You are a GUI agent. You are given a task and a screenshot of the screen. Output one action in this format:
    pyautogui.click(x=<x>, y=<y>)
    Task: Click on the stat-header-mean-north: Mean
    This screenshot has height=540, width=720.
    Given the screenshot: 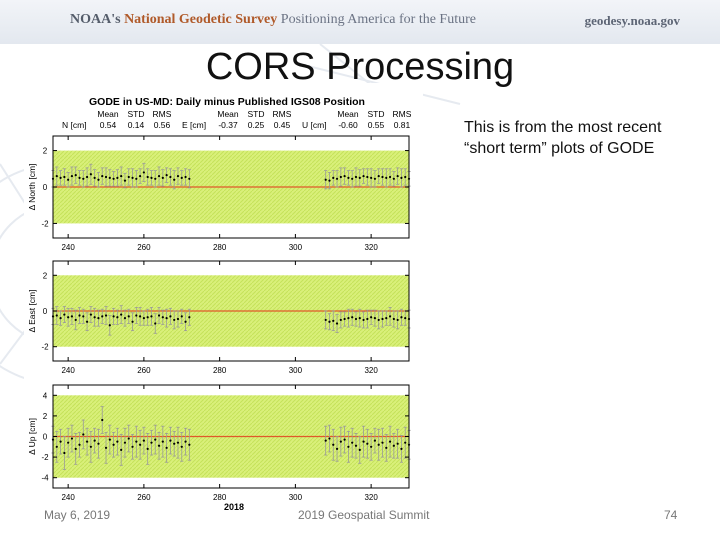 What is the action you would take?
    pyautogui.click(x=108, y=114)
    